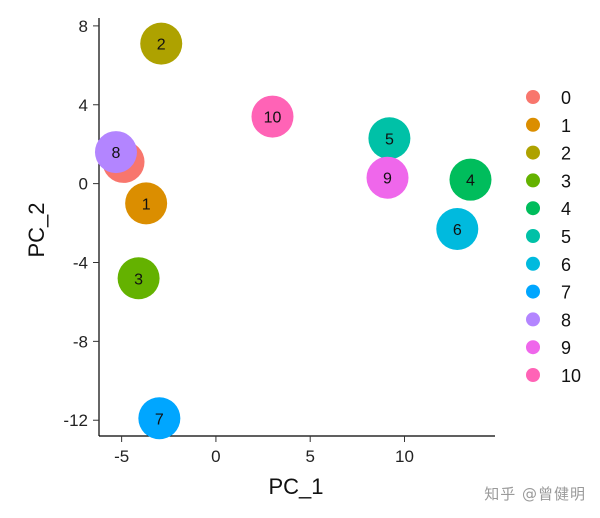  I want to click on legend-item-10: 10, so click(553, 376).